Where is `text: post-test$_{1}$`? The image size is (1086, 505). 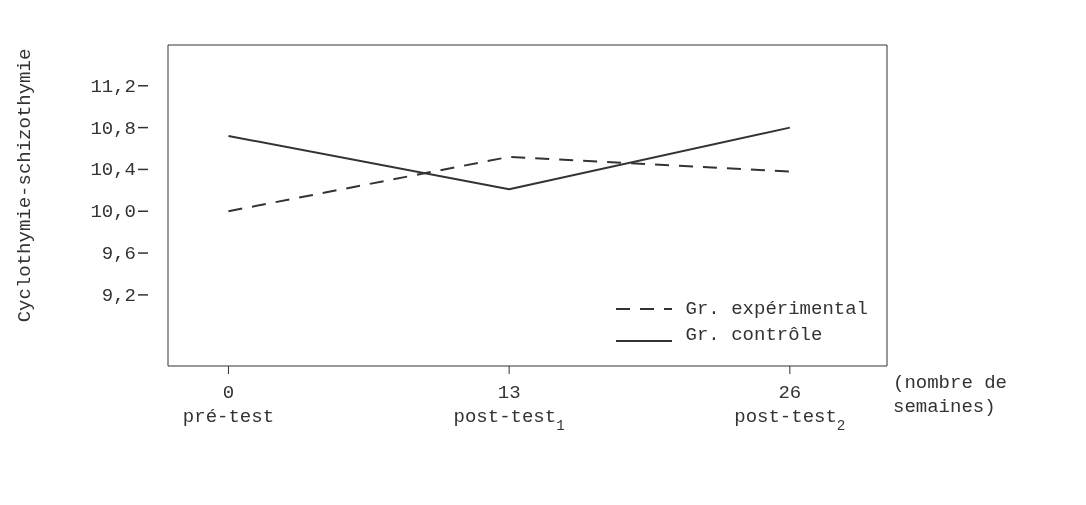
text: post-test$_{1}$ is located at coordinates (509, 420).